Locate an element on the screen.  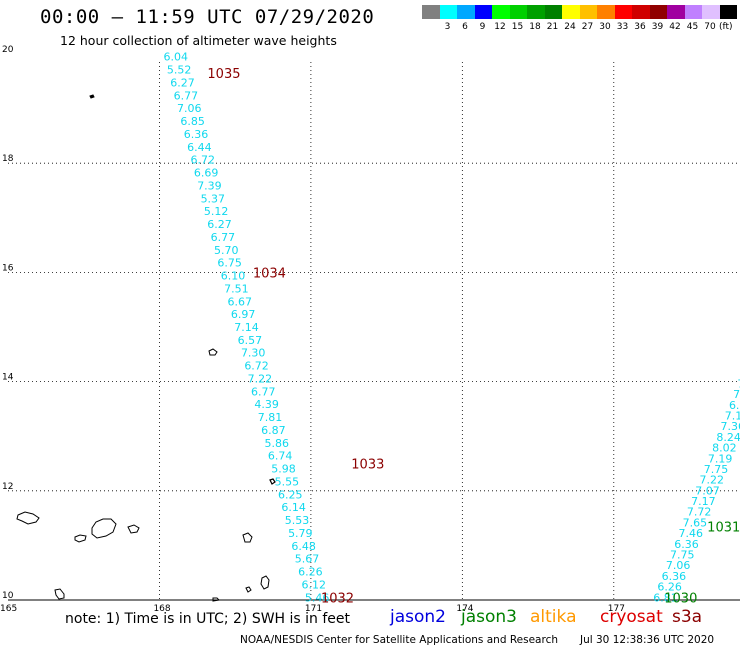
pass-number-label: 1030 is located at coordinates (680, 598).